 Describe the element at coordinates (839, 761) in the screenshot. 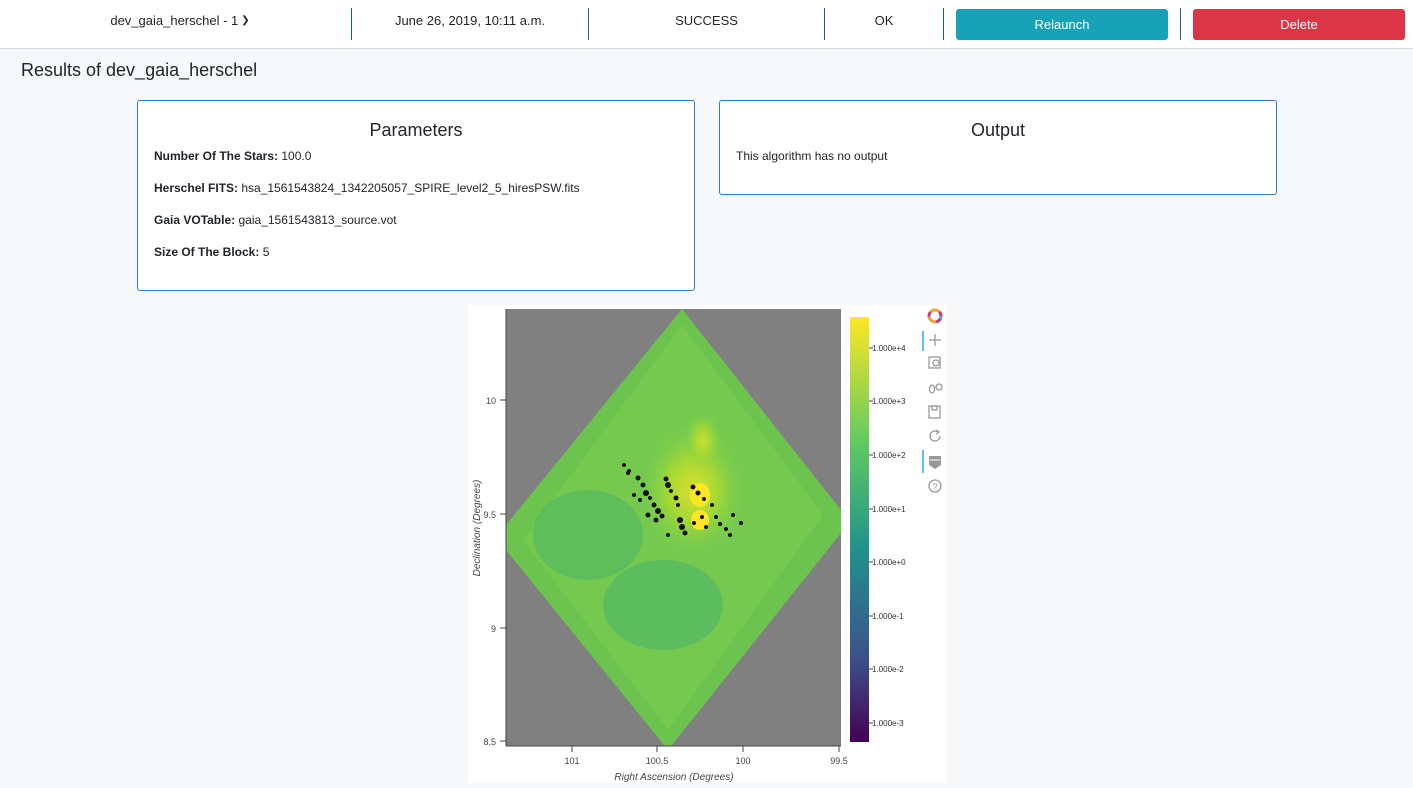

I see `x-tick-label: 99.5` at that location.